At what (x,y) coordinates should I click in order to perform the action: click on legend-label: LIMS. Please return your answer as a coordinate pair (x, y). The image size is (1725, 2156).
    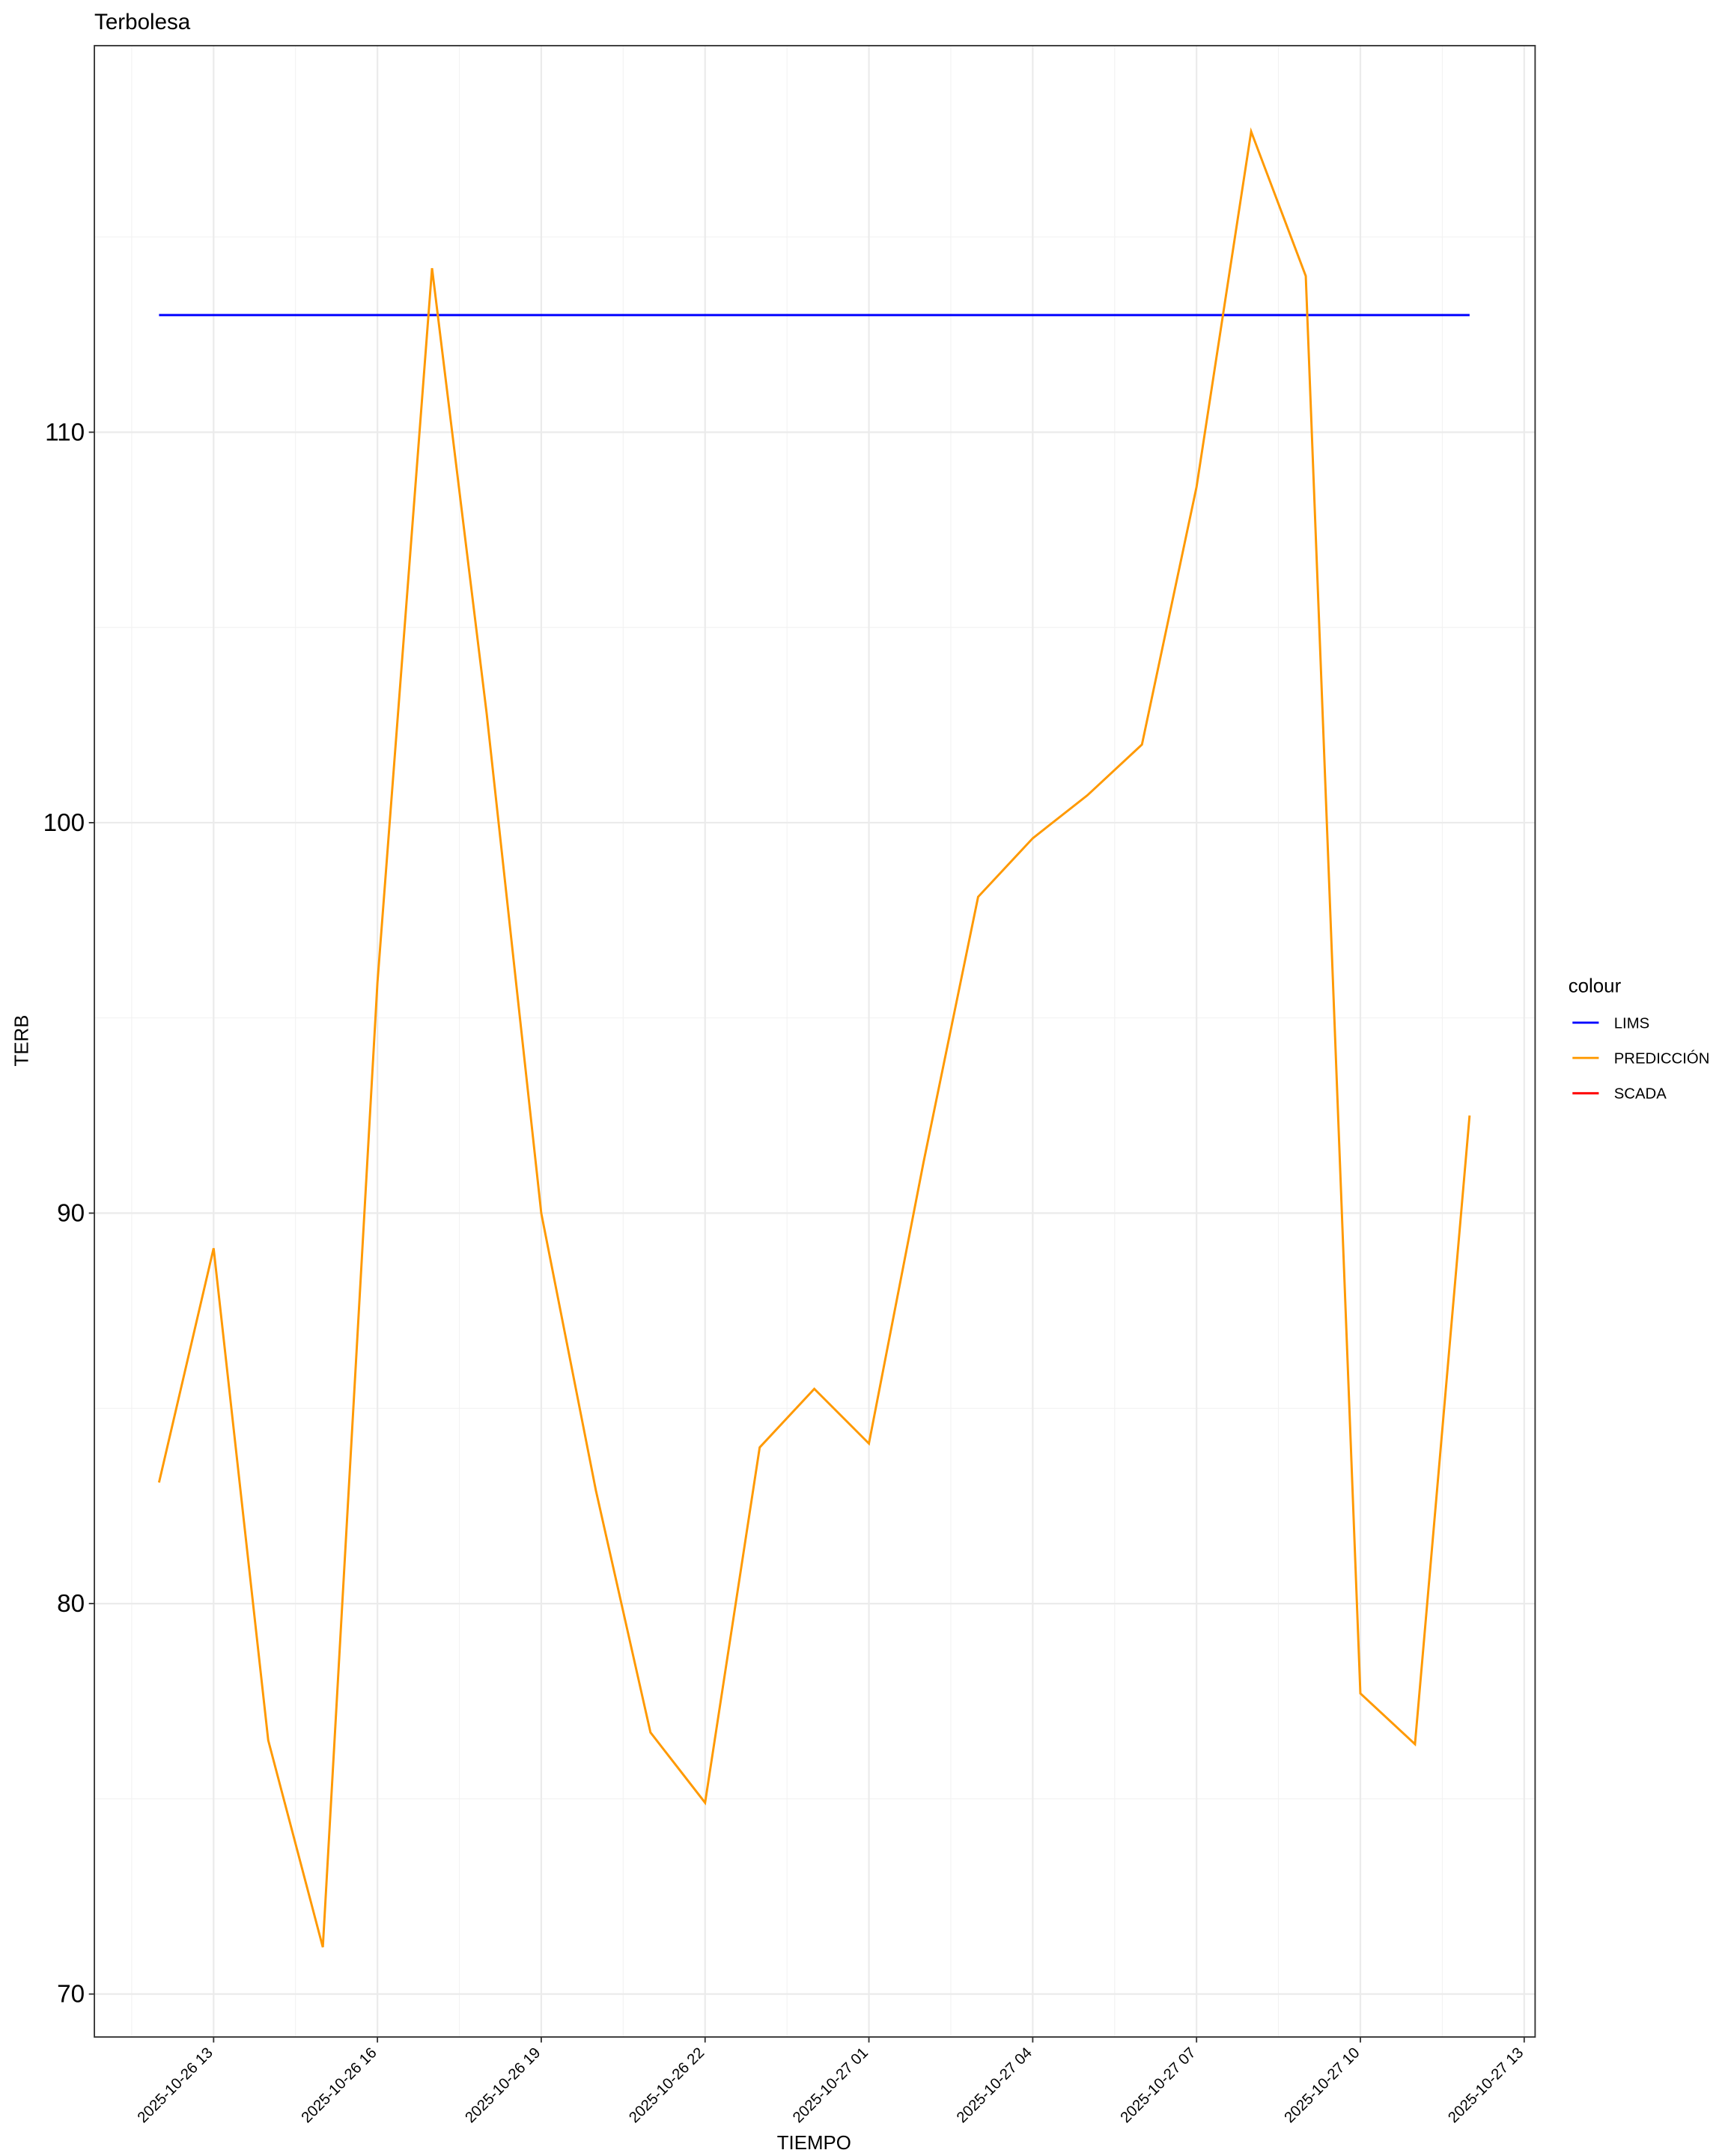
    Looking at the image, I should click on (1632, 1023).